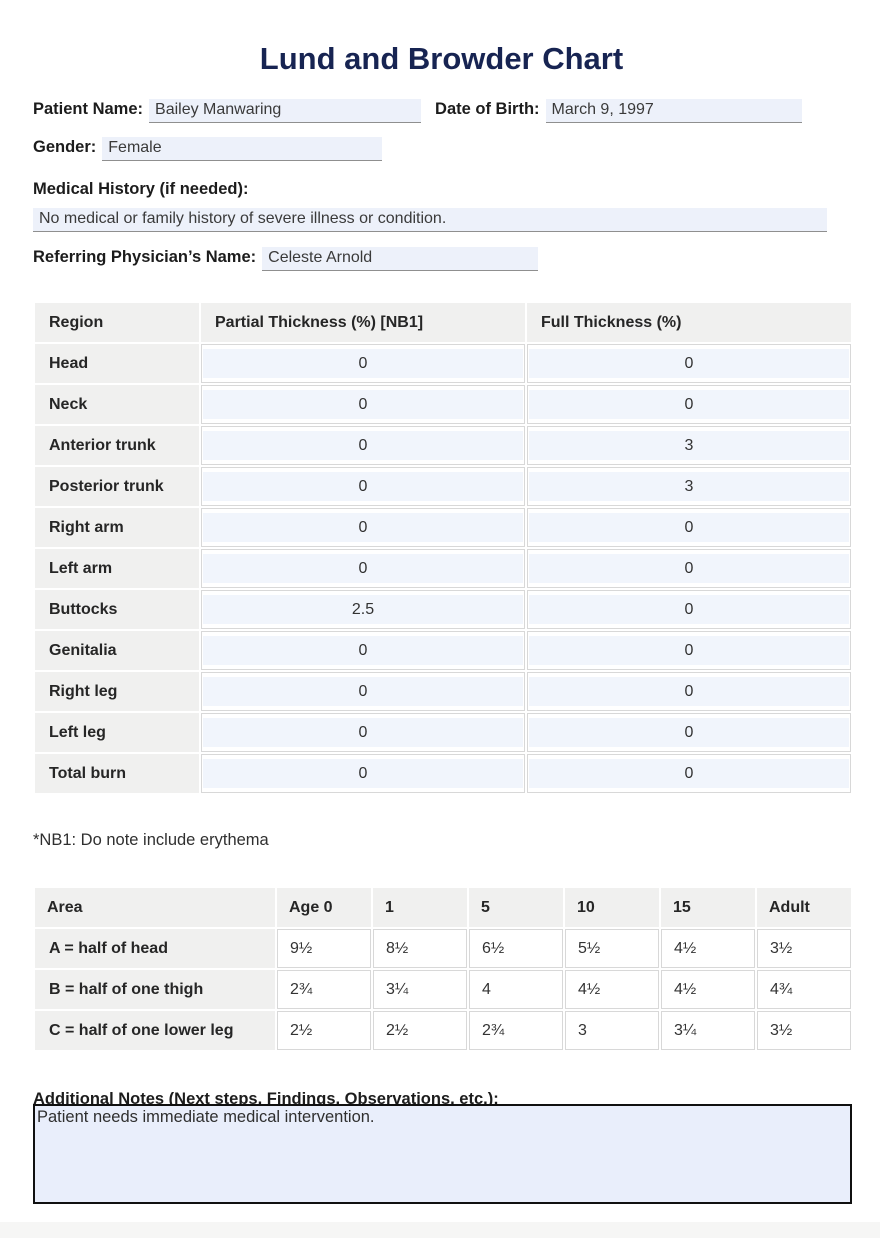 The image size is (880, 1238). I want to click on burn-region-label: Right arm, so click(117, 527).